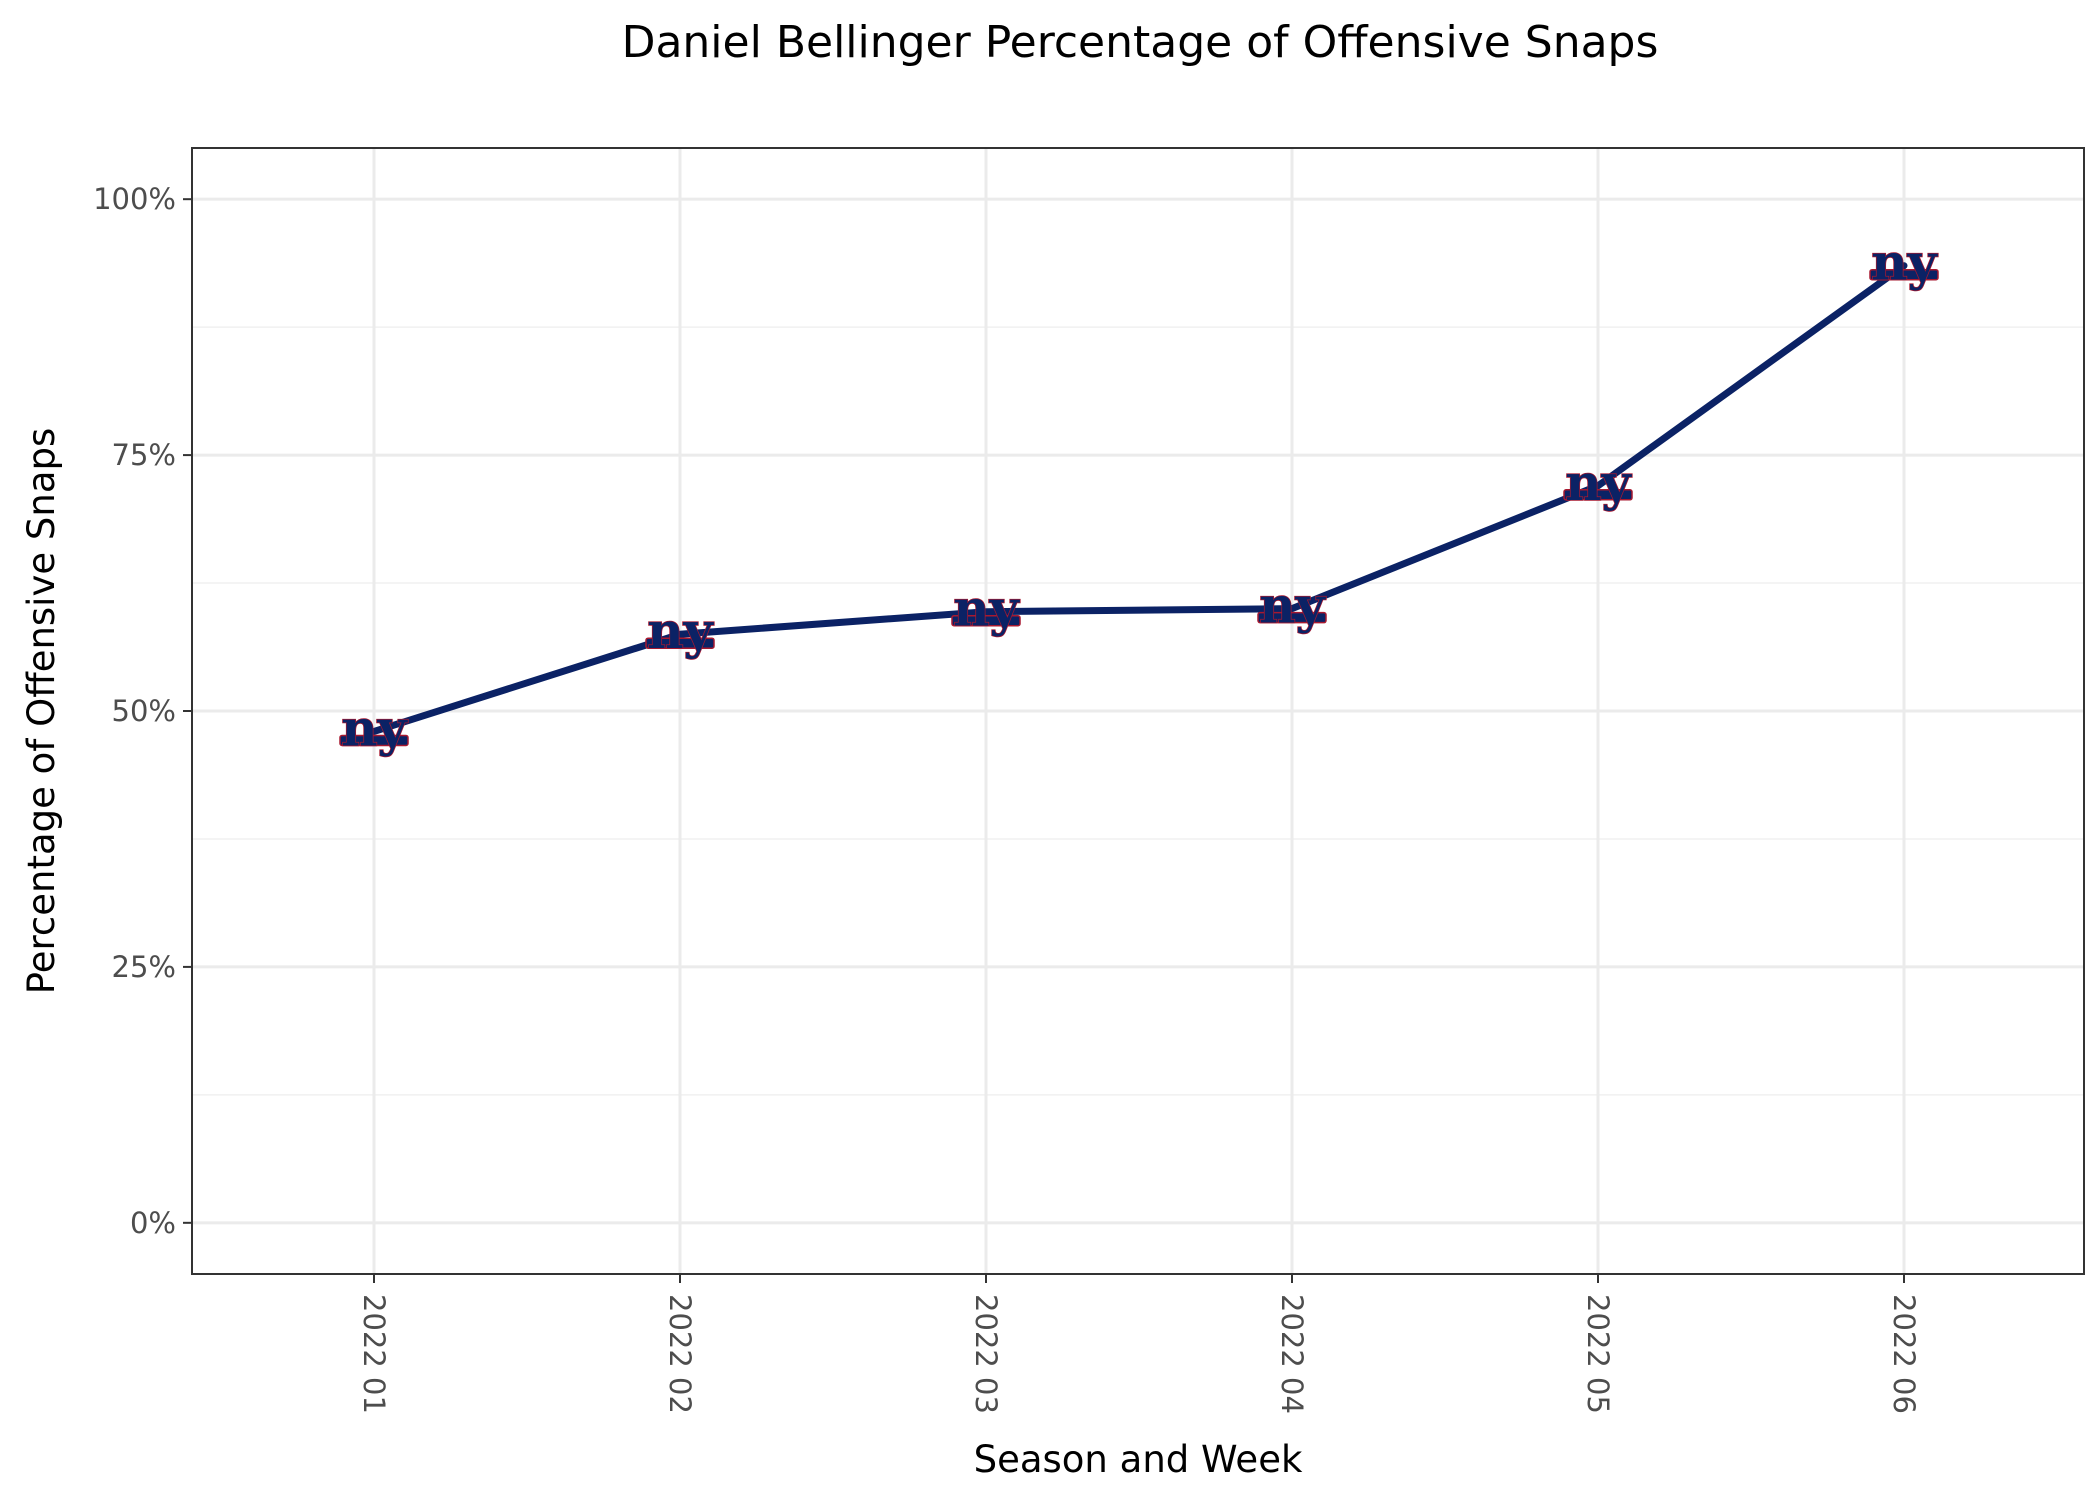  What do you see at coordinates (1292, 1354) in the screenshot?
I see `x-tick-label: 2022 04` at bounding box center [1292, 1354].